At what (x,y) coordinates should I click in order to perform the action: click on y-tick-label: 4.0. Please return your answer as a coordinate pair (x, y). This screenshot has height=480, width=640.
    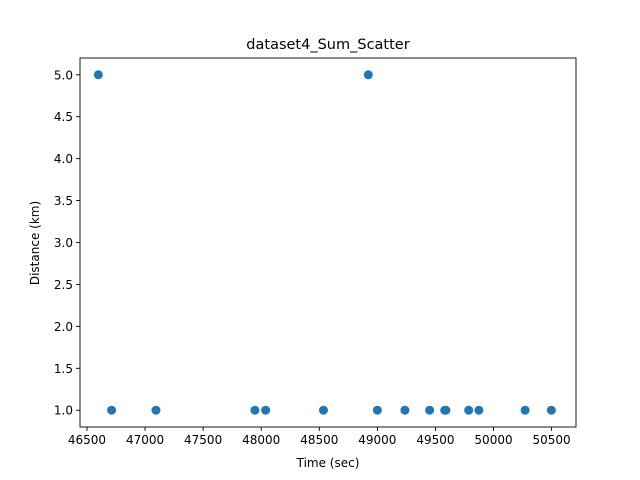
    Looking at the image, I should click on (63, 159).